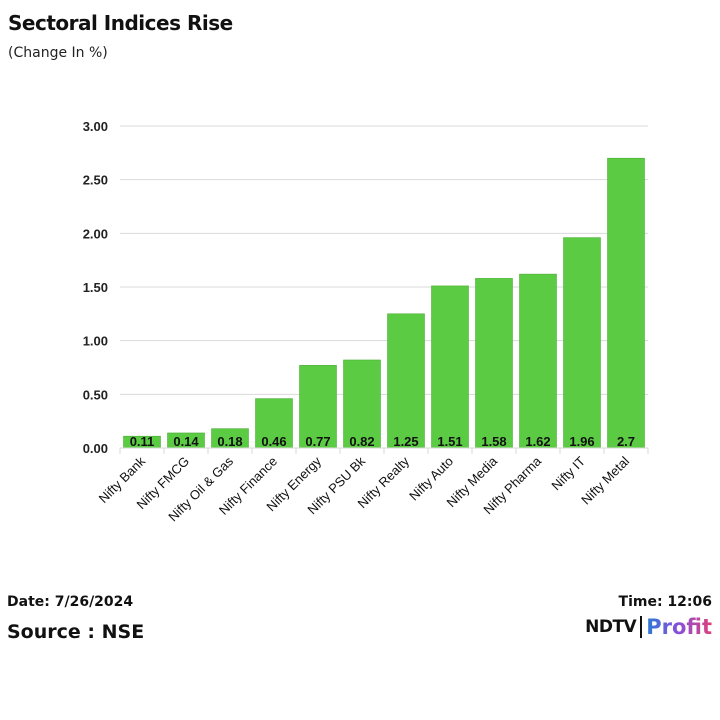  Describe the element at coordinates (361, 441) in the screenshot. I see `data-label: 0.82` at that location.